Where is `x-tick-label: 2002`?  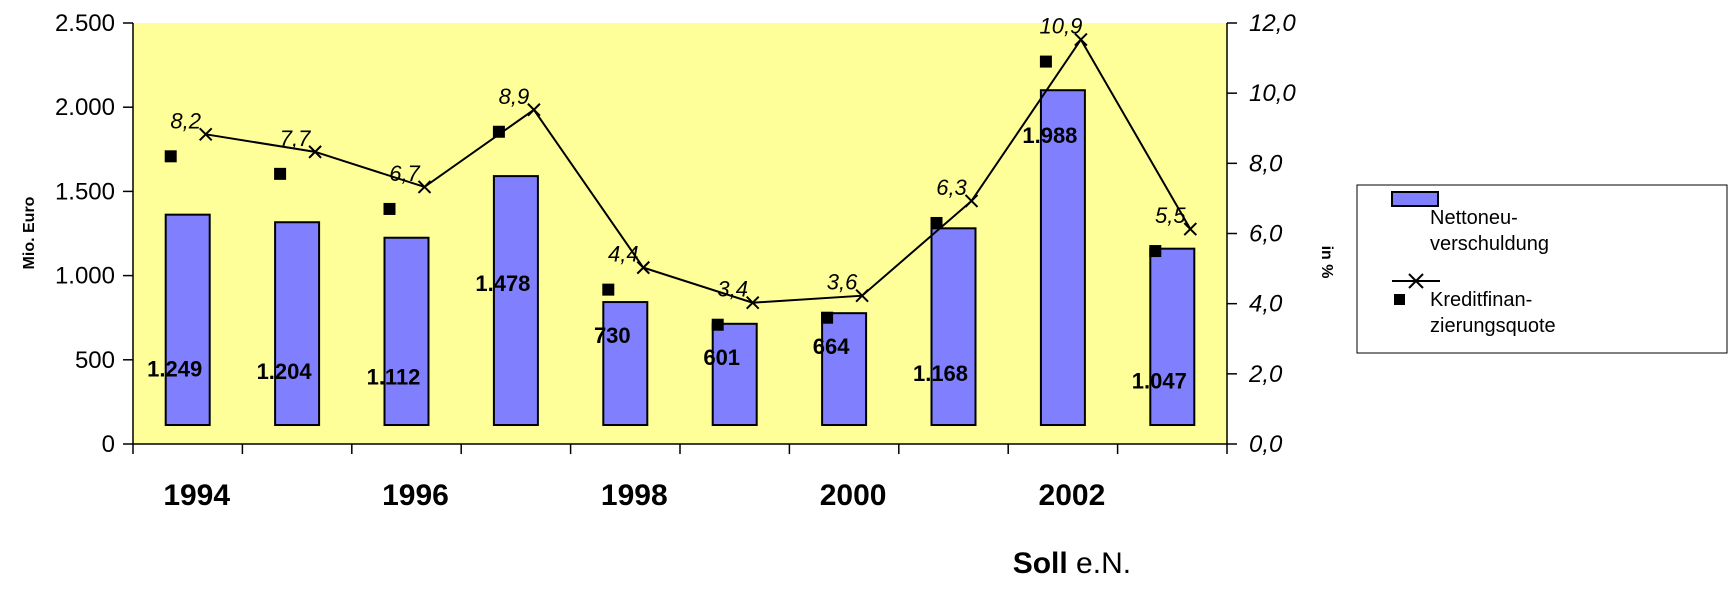 x-tick-label: 2002 is located at coordinates (1072, 495).